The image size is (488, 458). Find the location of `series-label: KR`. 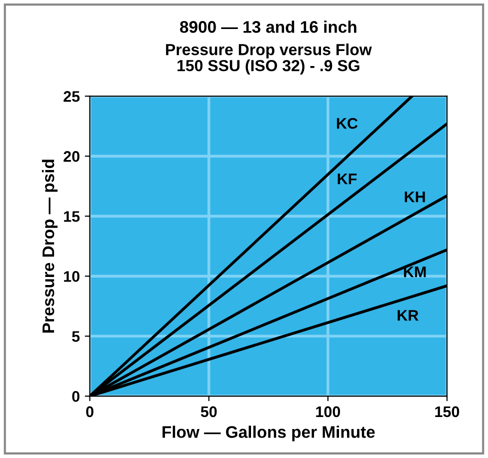

series-label: KR is located at coordinates (408, 315).